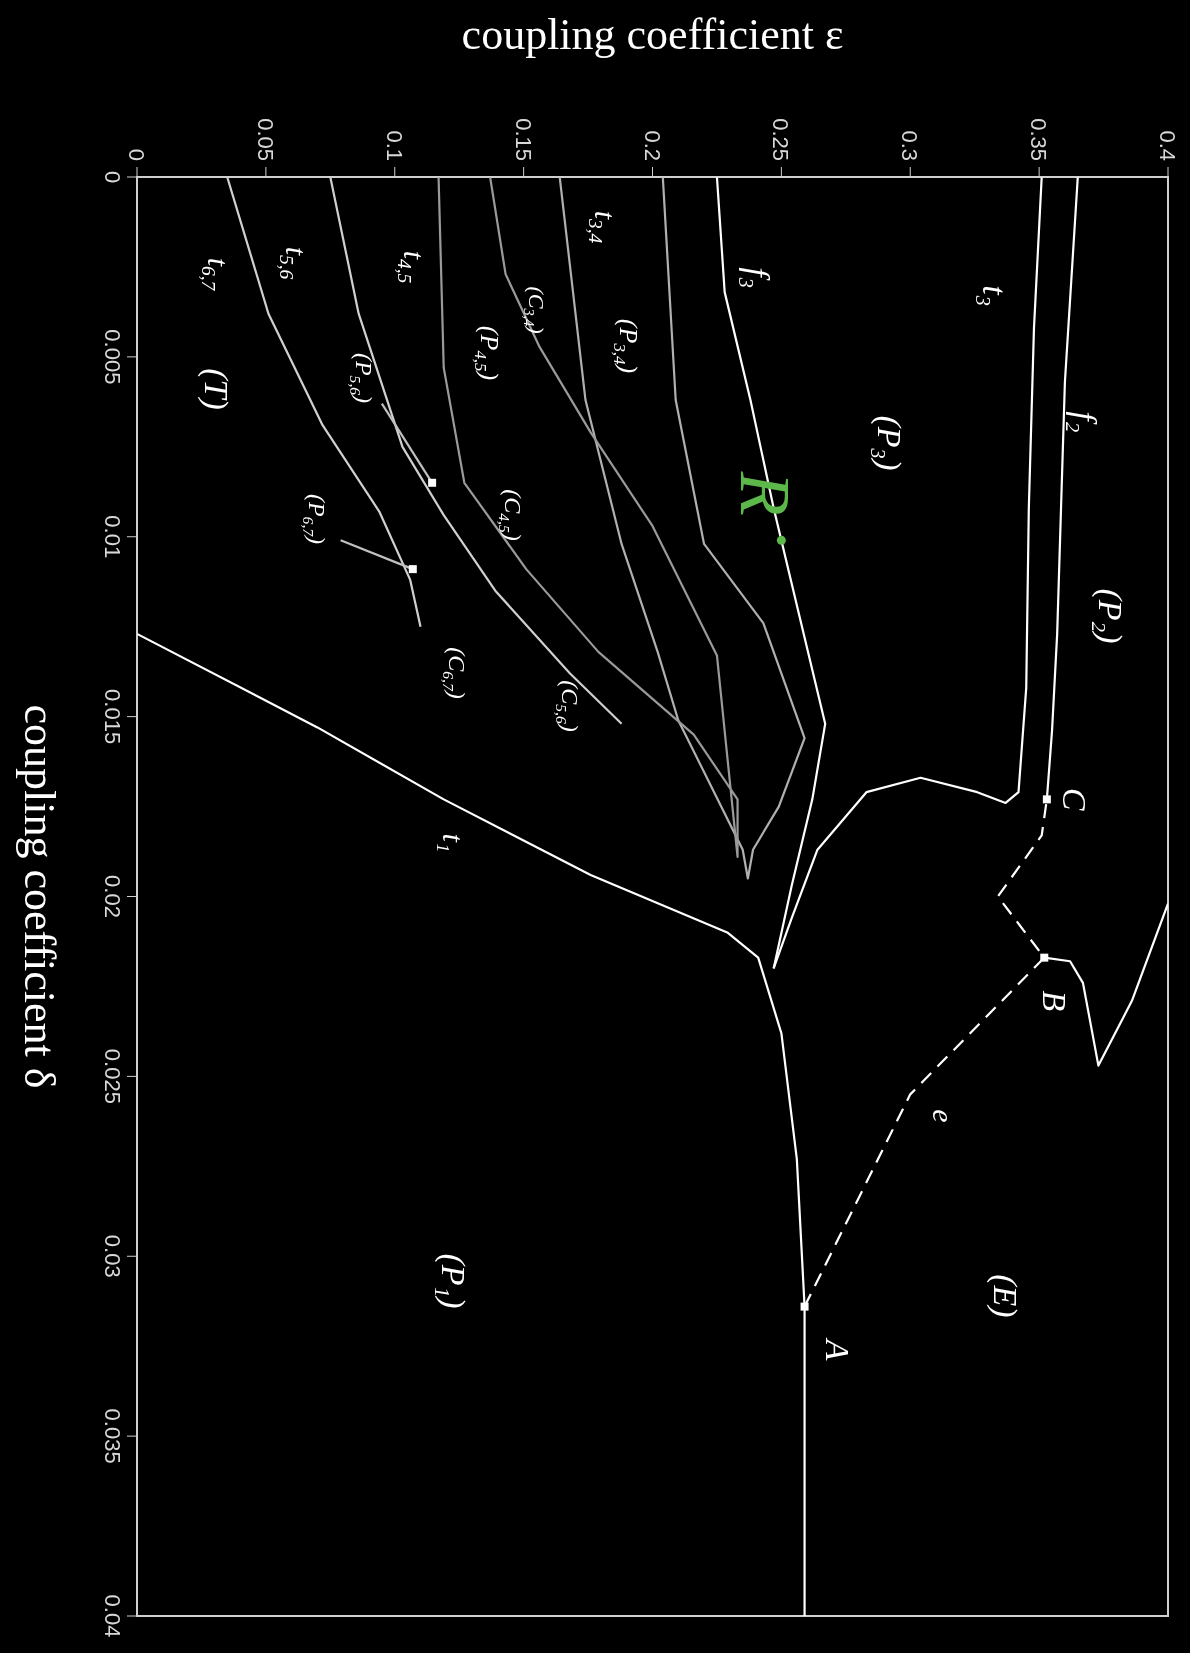 The width and height of the screenshot is (1190, 1653). Describe the element at coordinates (113, 1436) in the screenshot. I see `y-tick-label: 0.035` at that location.